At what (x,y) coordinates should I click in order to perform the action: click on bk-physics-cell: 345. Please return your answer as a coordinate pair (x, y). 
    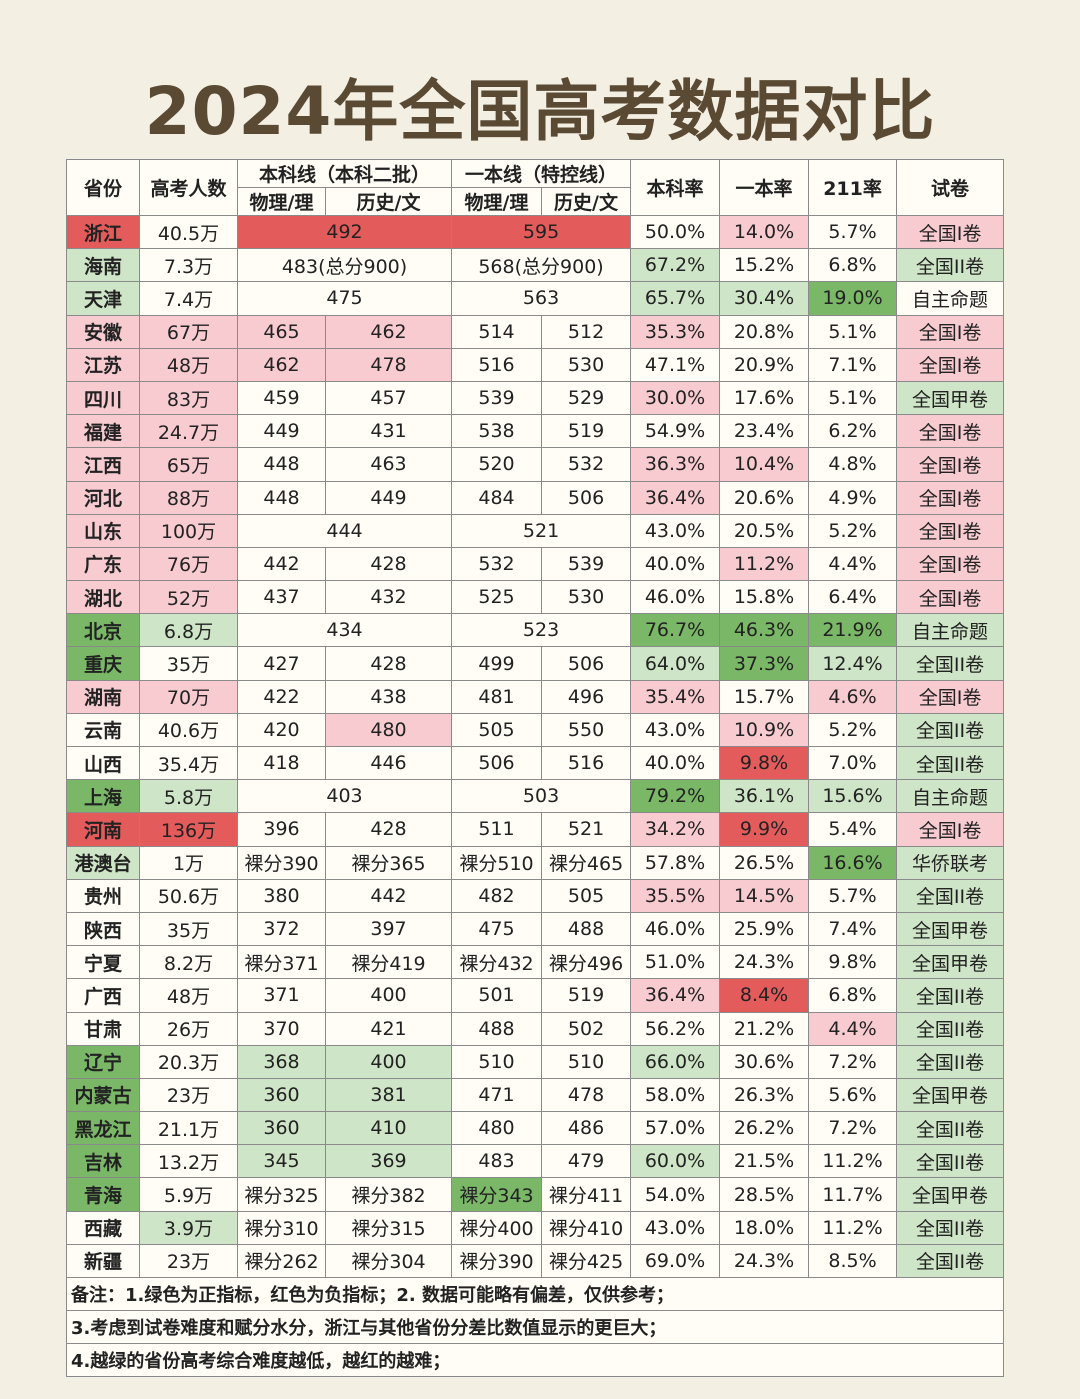
    Looking at the image, I should click on (281, 1161).